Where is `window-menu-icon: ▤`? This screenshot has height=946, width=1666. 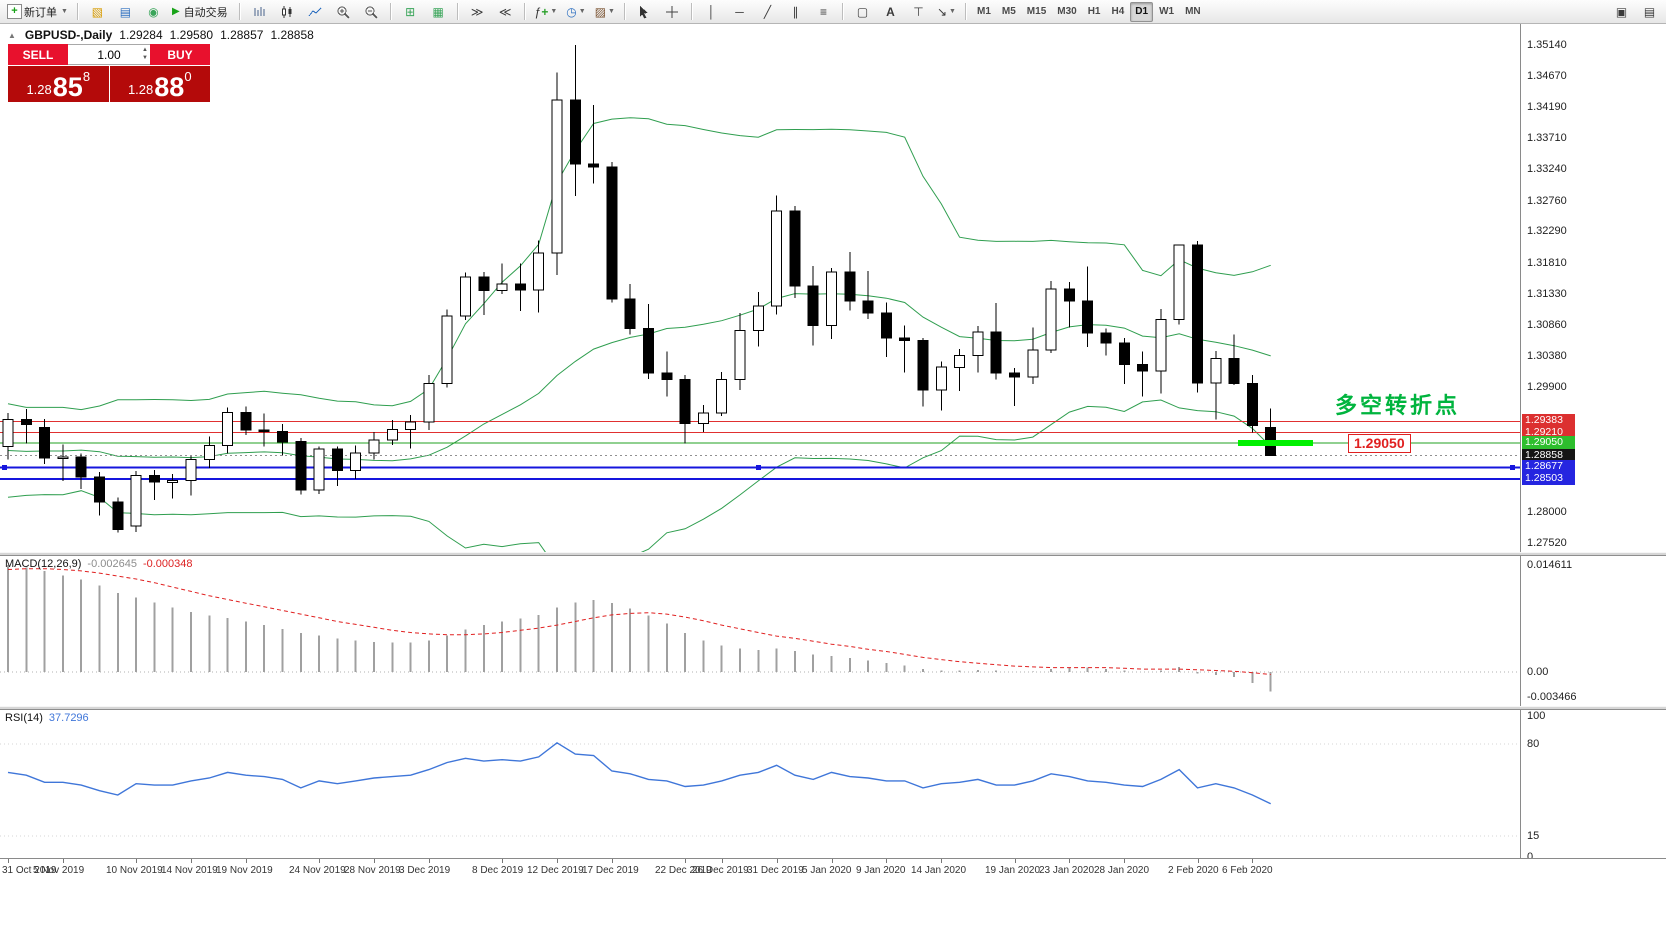
window-menu-icon: ▤ is located at coordinates (1649, 11).